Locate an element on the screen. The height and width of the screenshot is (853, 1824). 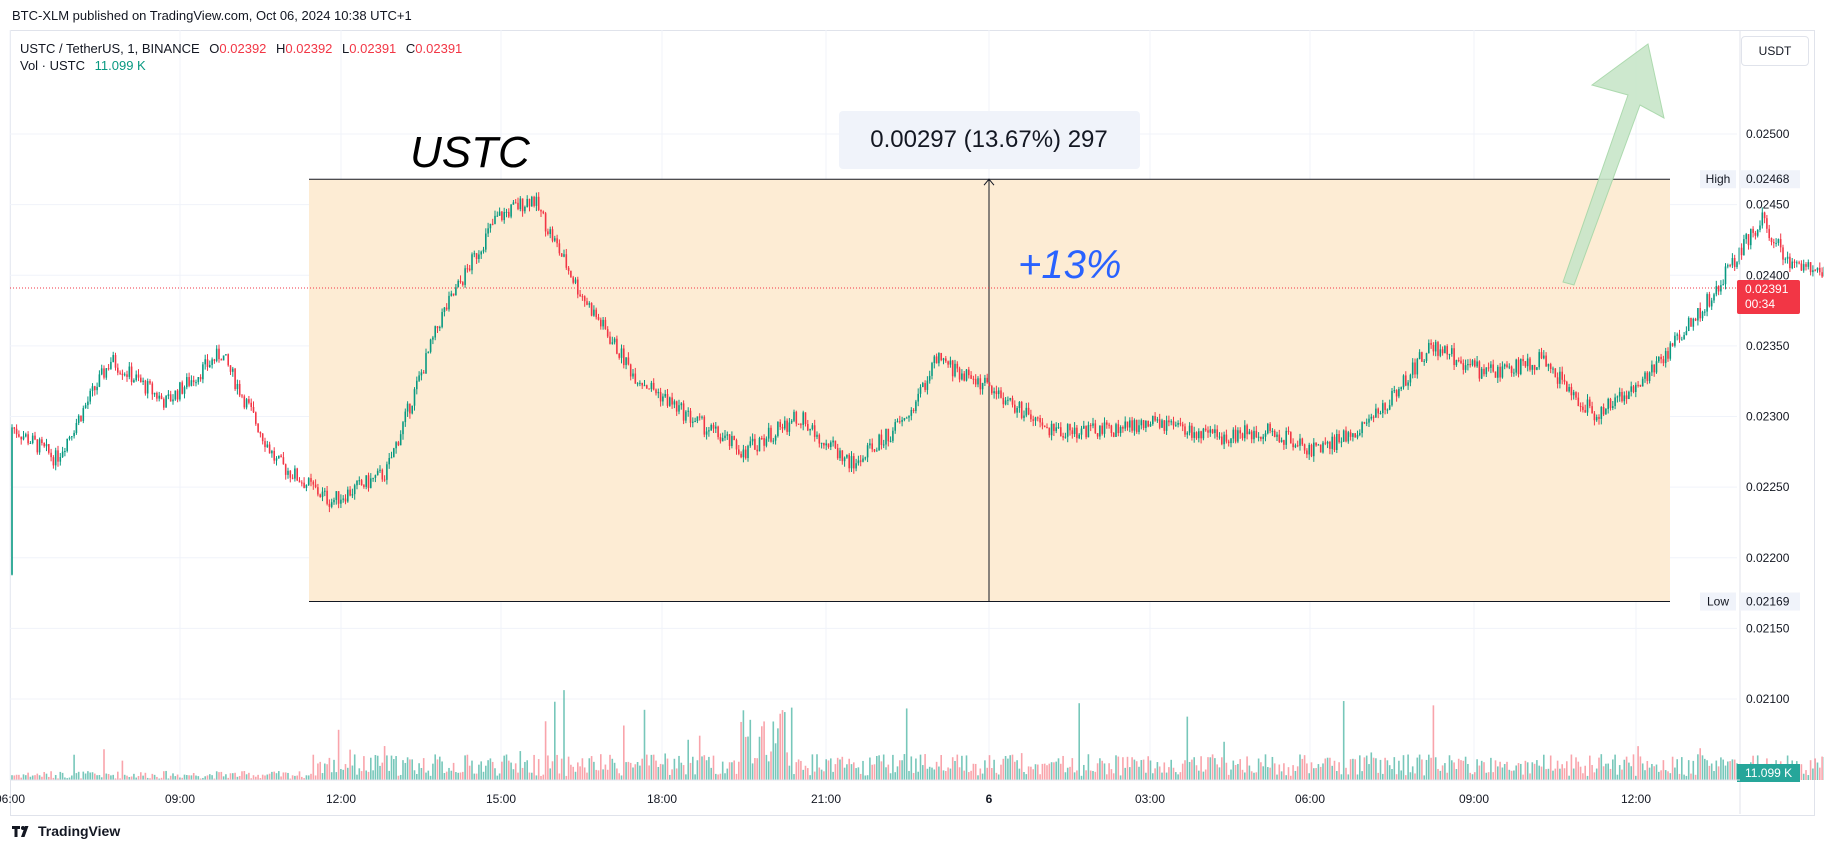
low-label-bg is located at coordinates (1718, 601).